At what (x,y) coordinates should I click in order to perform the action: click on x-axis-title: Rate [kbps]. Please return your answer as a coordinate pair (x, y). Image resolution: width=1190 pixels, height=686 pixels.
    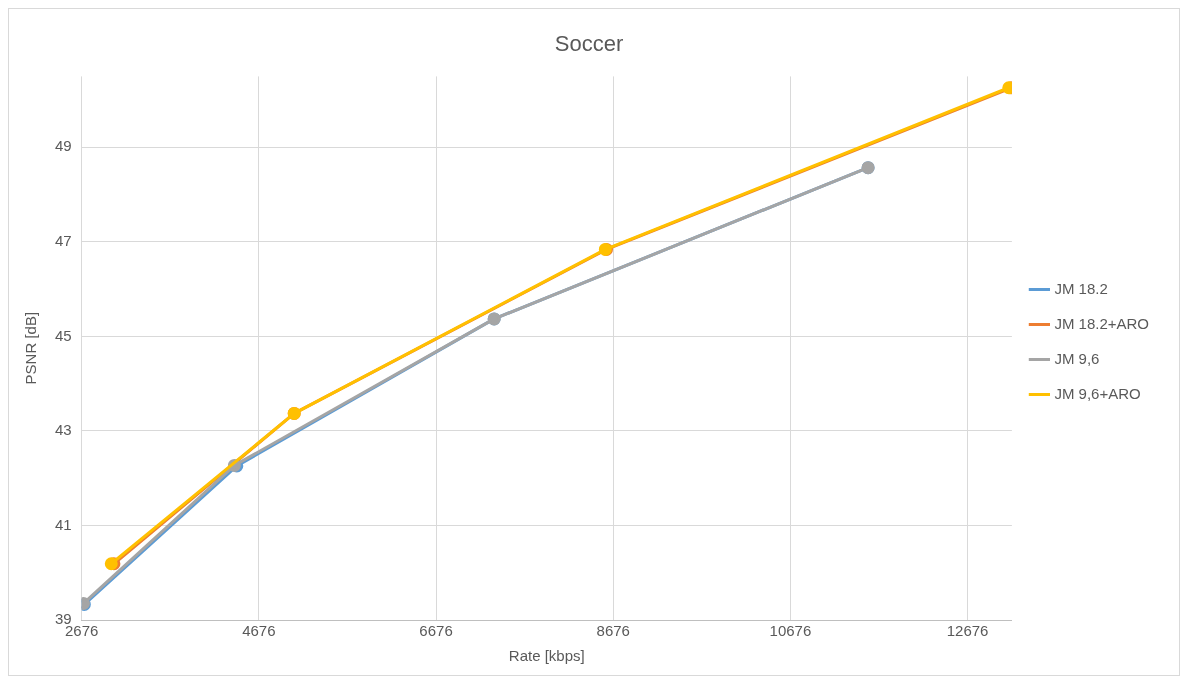
    Looking at the image, I should click on (546, 656).